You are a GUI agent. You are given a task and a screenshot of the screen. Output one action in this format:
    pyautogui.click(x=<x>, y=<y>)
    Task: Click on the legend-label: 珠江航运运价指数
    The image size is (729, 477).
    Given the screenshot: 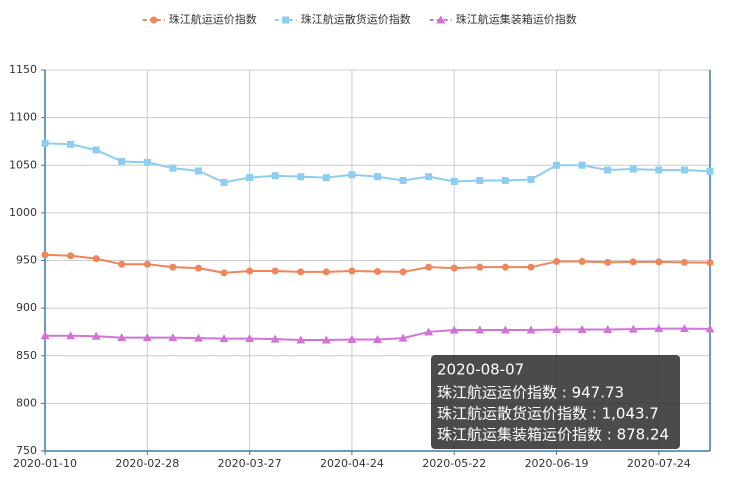 What is the action you would take?
    pyautogui.click(x=213, y=19)
    